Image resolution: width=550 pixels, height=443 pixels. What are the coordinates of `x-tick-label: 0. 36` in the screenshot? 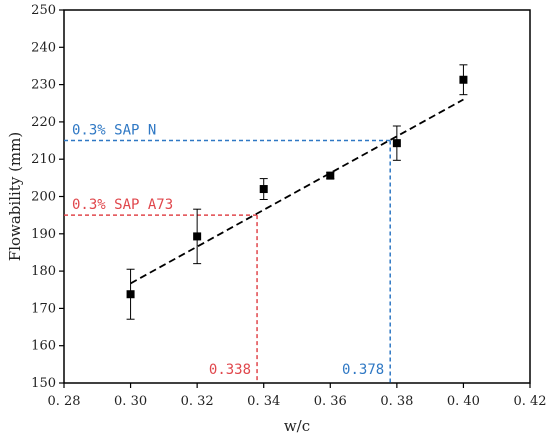 It's located at (330, 401).